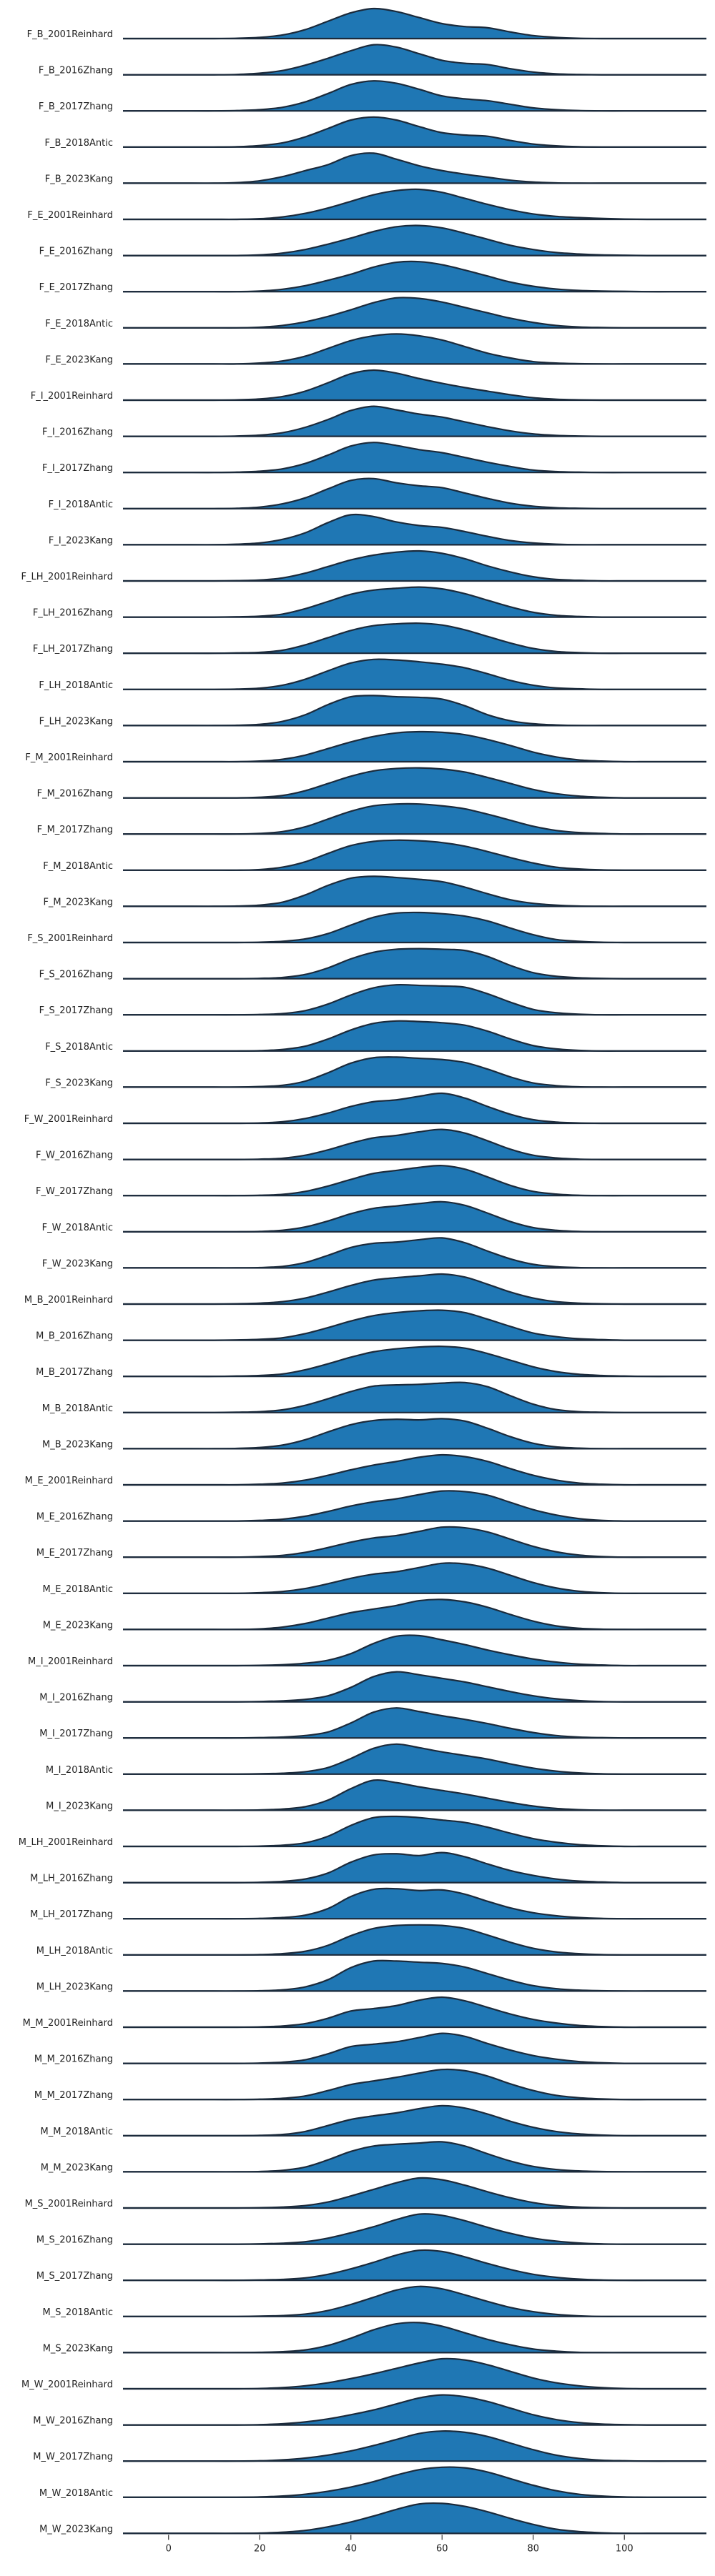  I want to click on ridge-row: M_E_2017Zhang, so click(371, 1542).